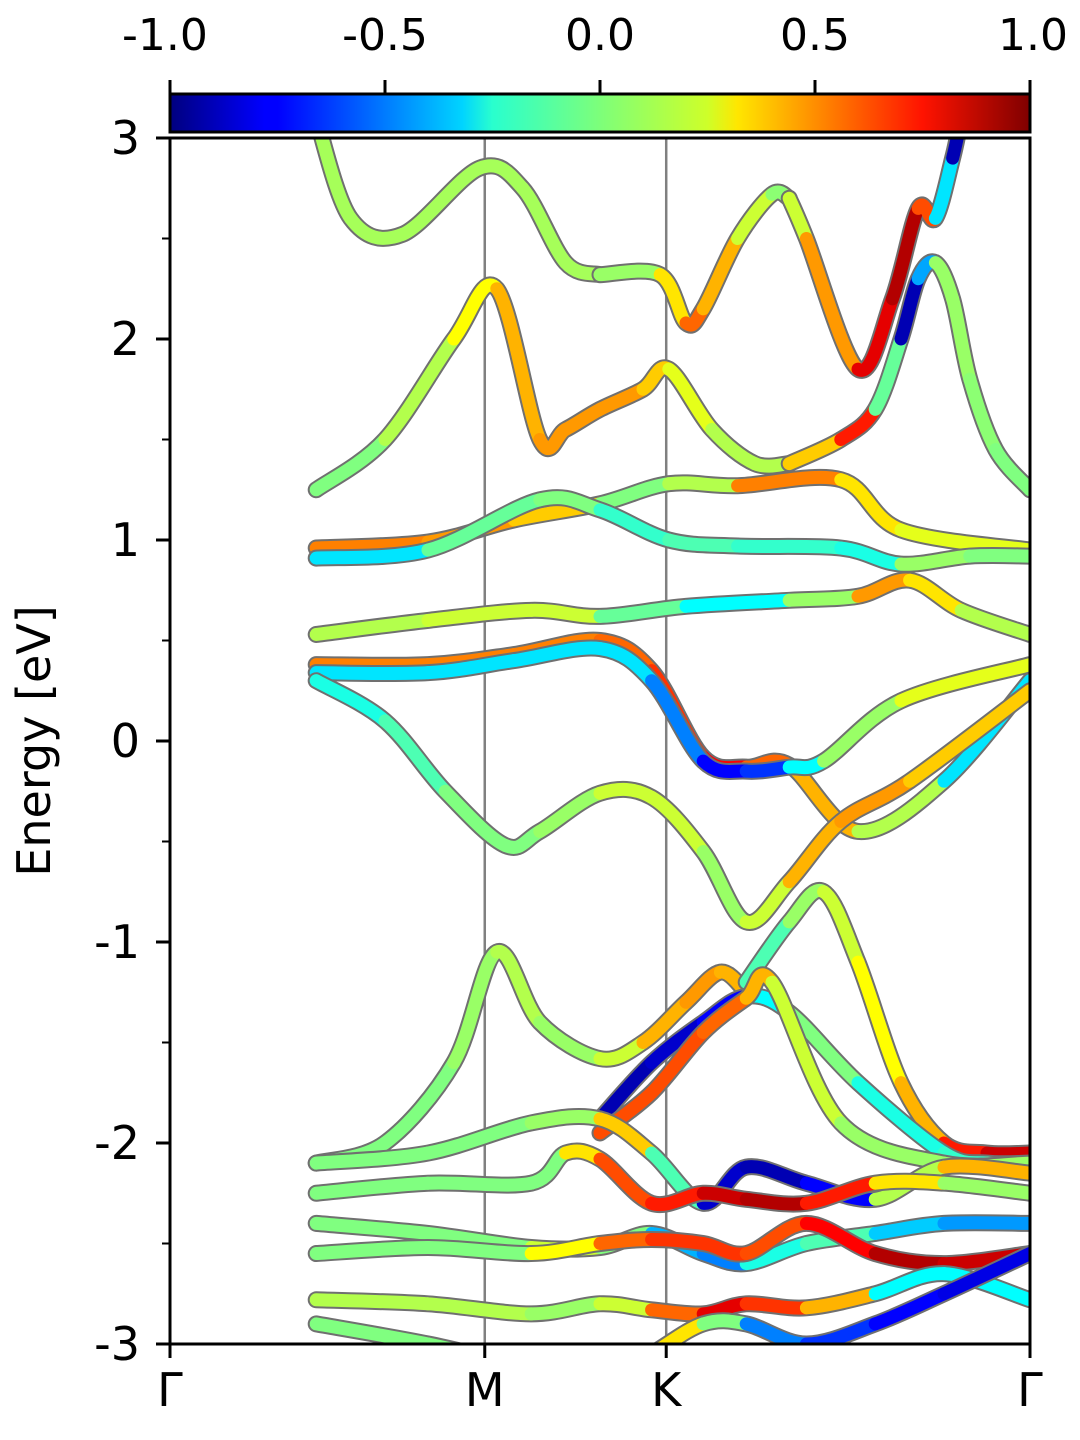 This screenshot has height=1440, width=1080. What do you see at coordinates (117, 1344) in the screenshot?
I see `y-tick-label: -3` at bounding box center [117, 1344].